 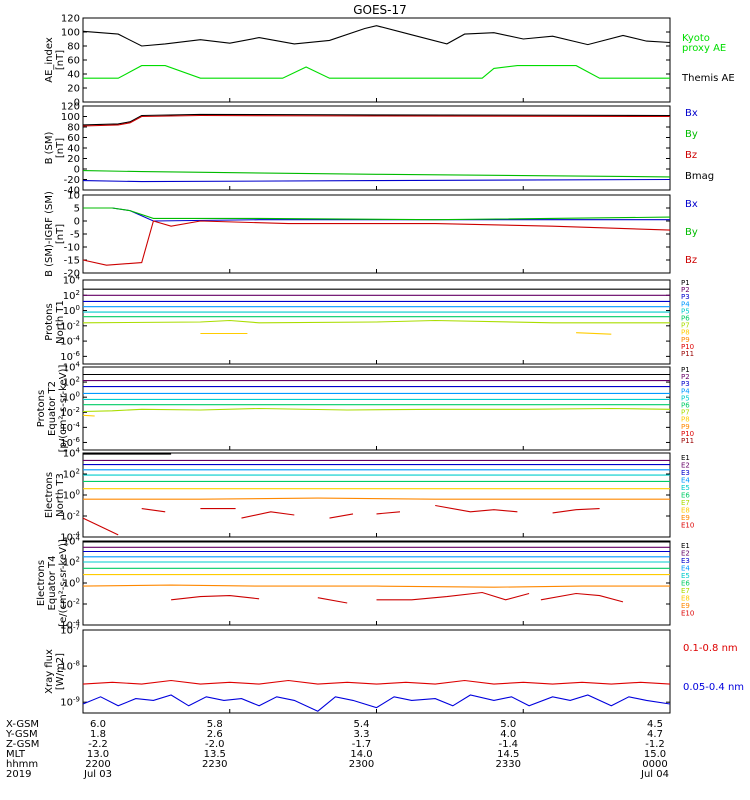 What do you see at coordinates (508, 764) in the screenshot?
I see `axis-value: 2330` at bounding box center [508, 764].